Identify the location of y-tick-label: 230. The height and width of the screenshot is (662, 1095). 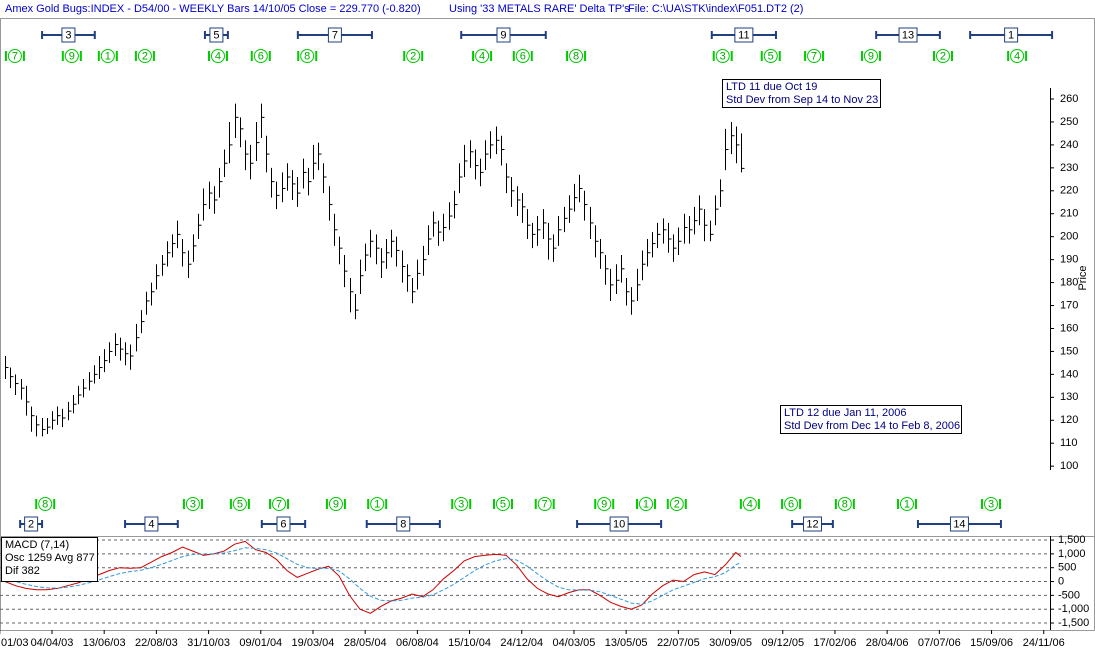
(1069, 168).